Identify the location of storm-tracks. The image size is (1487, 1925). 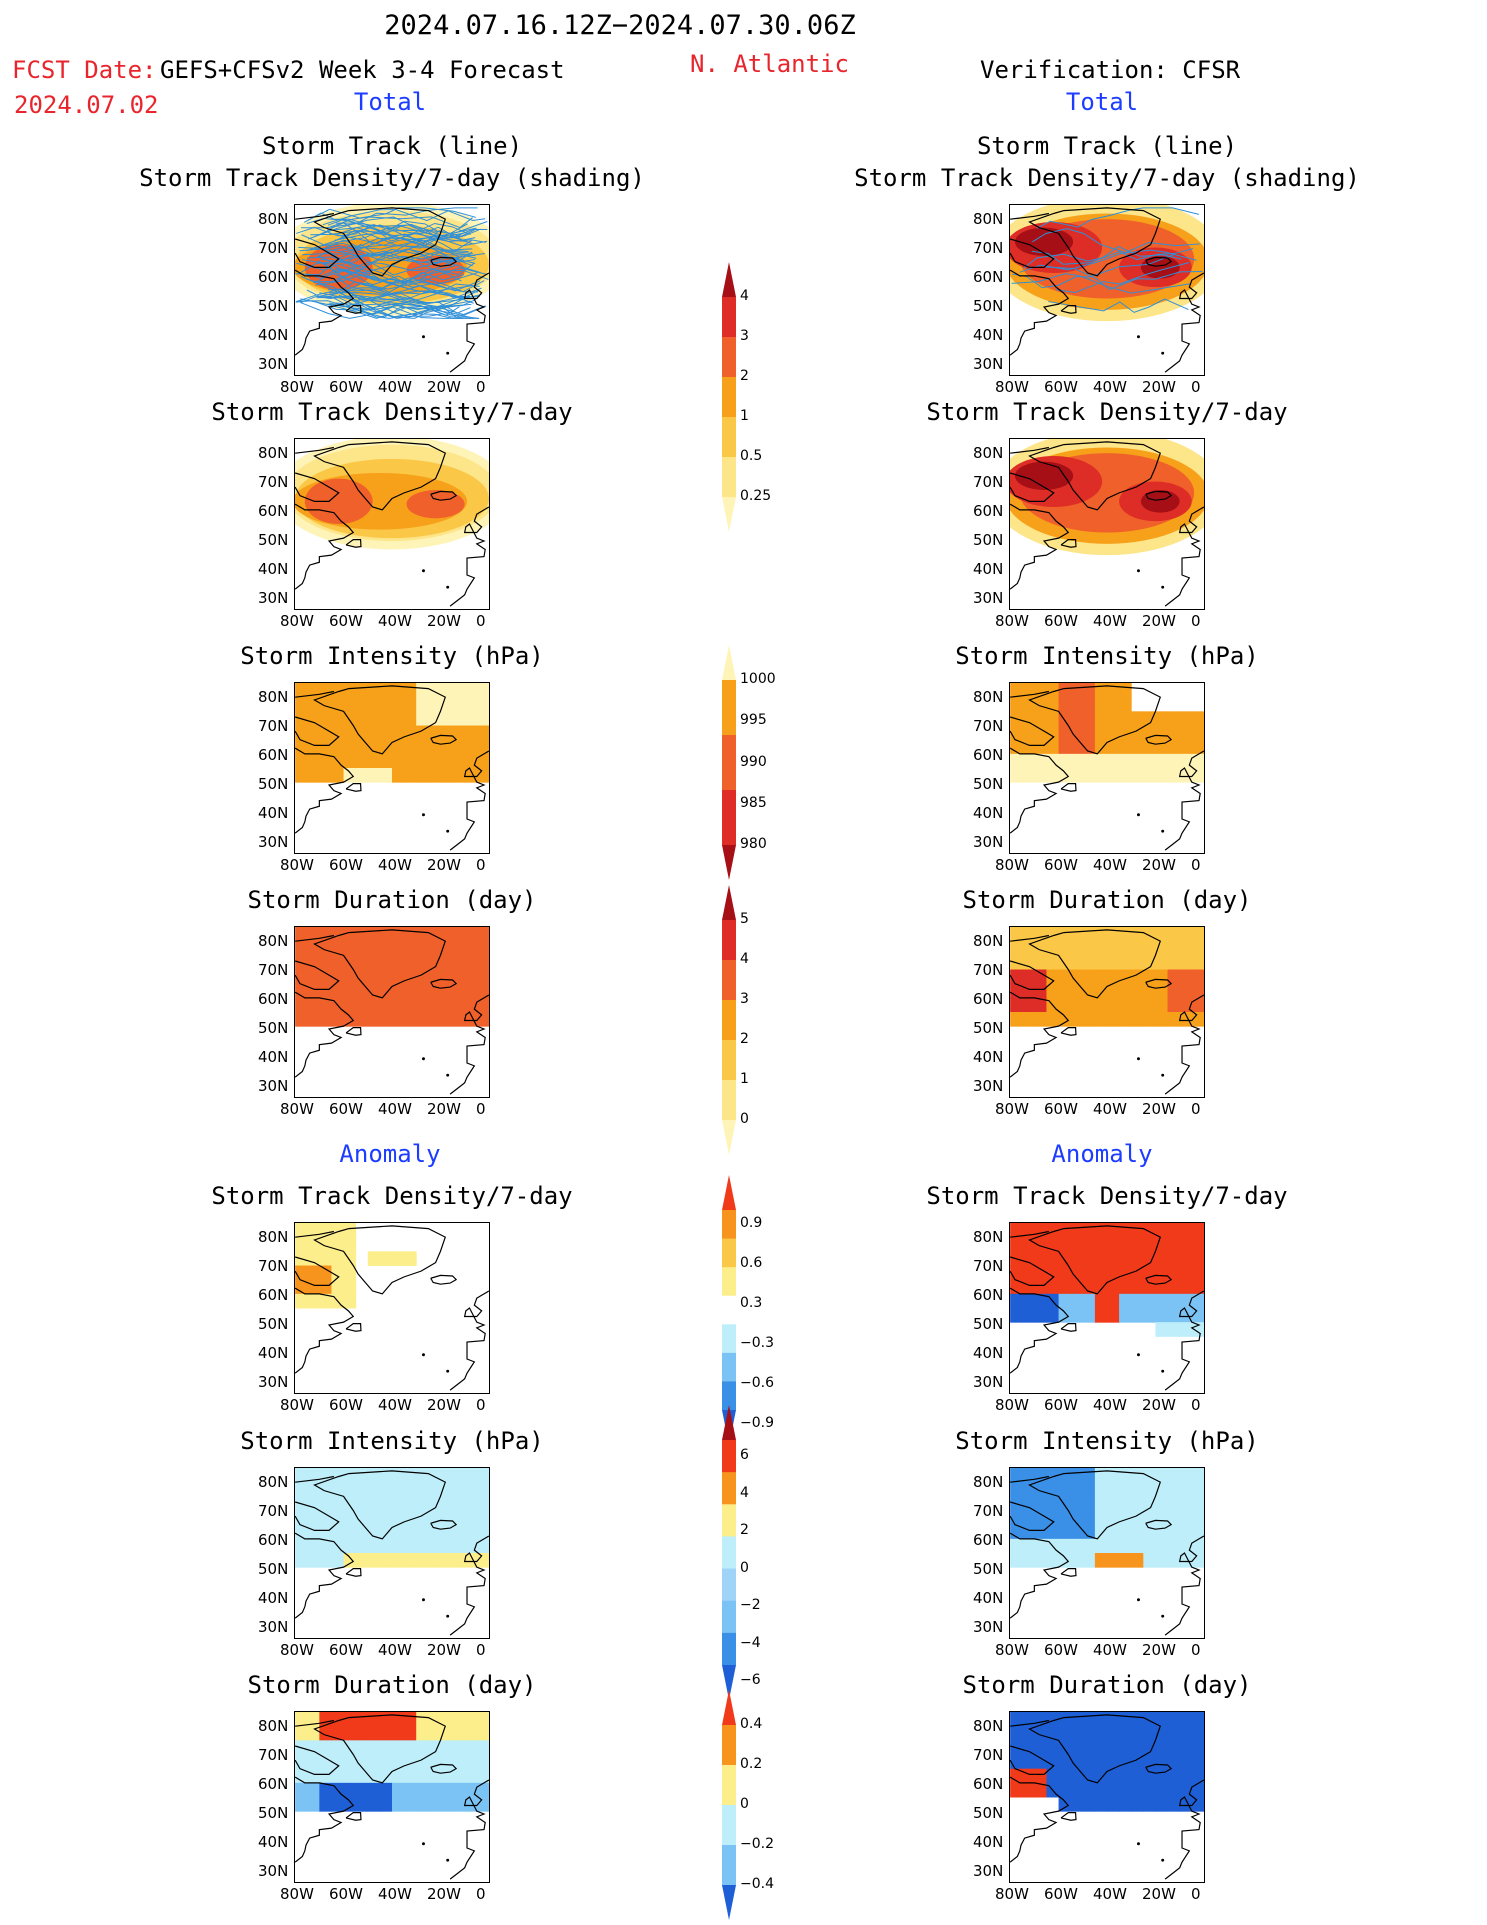
(392, 263).